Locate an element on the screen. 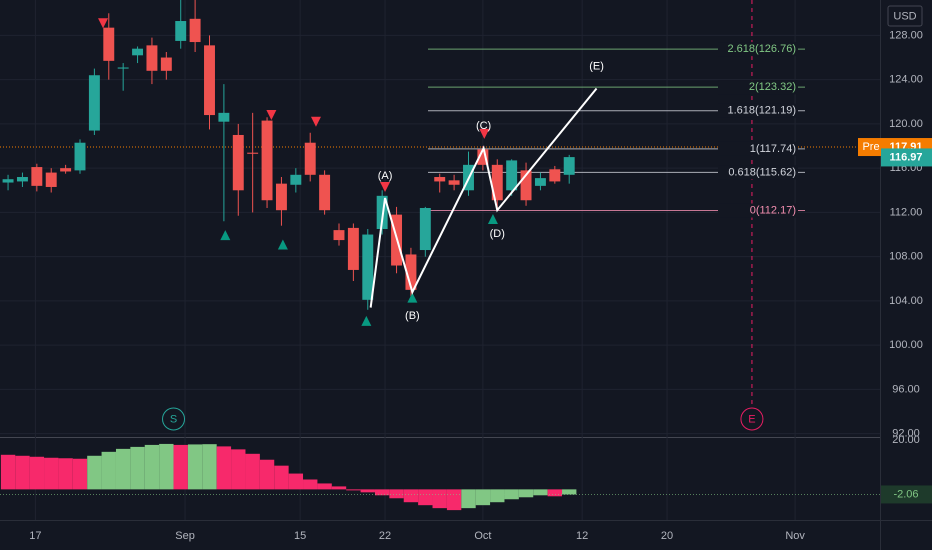 The width and height of the screenshot is (932, 550). x-tick-label: 17 is located at coordinates (35, 536).